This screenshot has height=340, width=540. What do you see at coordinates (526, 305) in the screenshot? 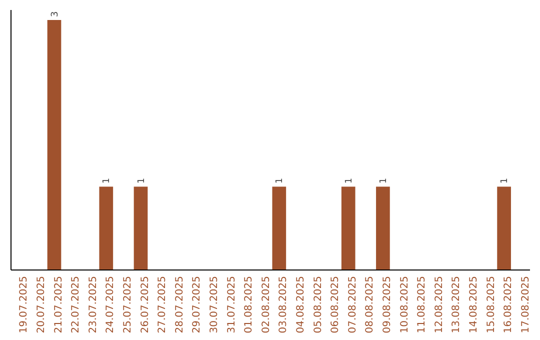
I see `x-tick-label: 17.08.2025` at bounding box center [526, 305].